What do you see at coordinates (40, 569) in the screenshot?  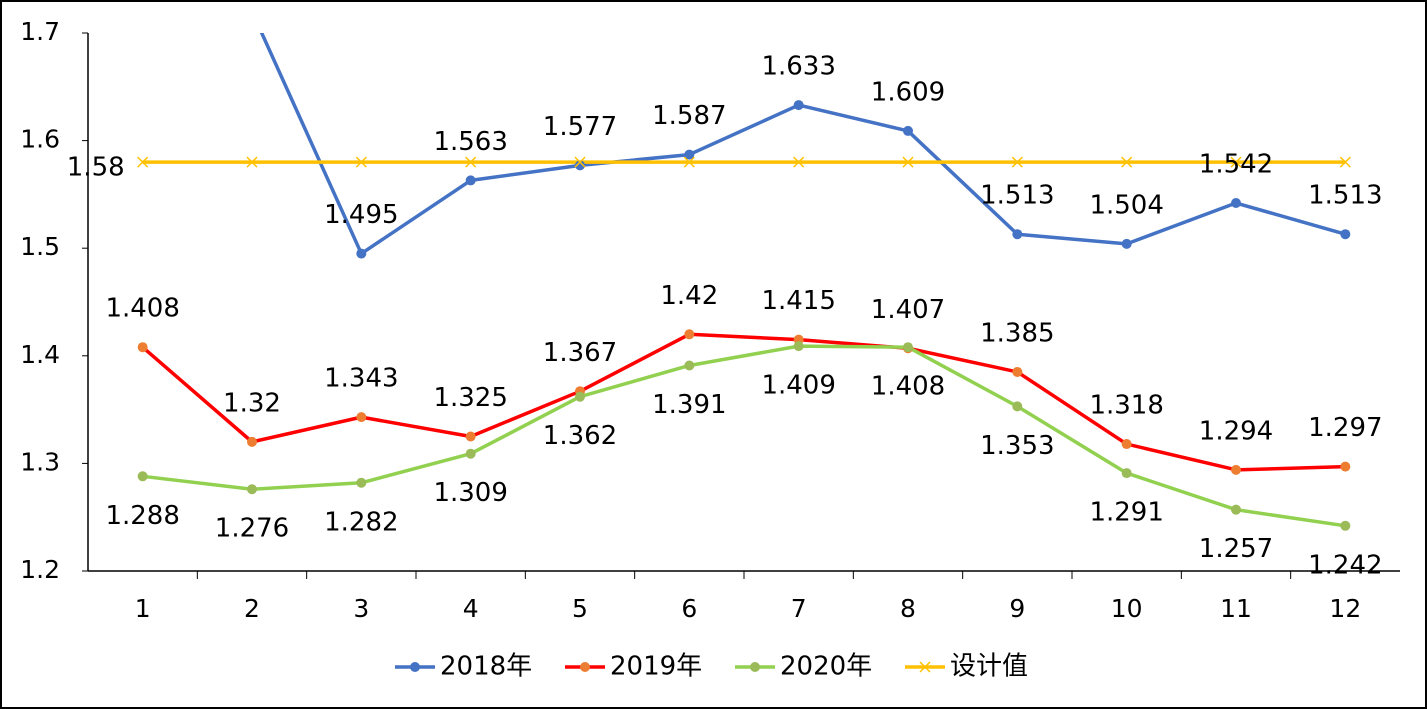 I see `y-tick-label: 1.2` at bounding box center [40, 569].